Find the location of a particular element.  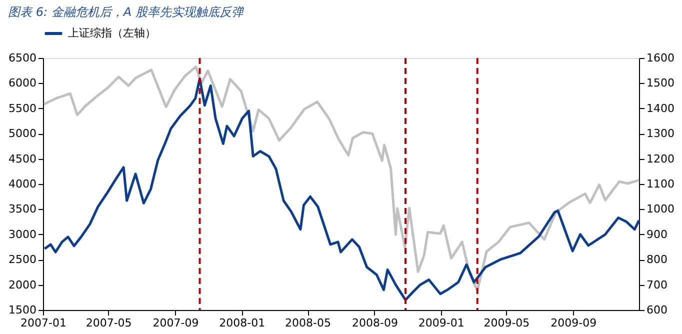

x-tick-label: 2008-09 is located at coordinates (375, 323).